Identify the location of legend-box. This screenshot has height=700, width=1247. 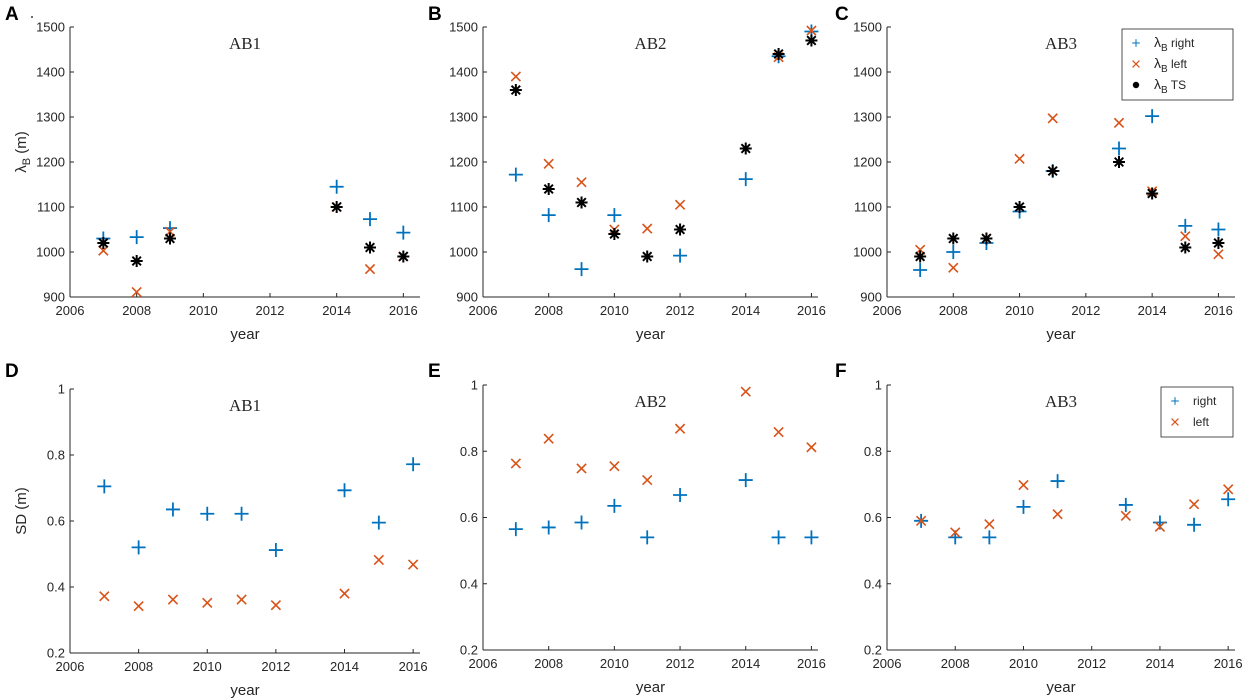
(1197, 412).